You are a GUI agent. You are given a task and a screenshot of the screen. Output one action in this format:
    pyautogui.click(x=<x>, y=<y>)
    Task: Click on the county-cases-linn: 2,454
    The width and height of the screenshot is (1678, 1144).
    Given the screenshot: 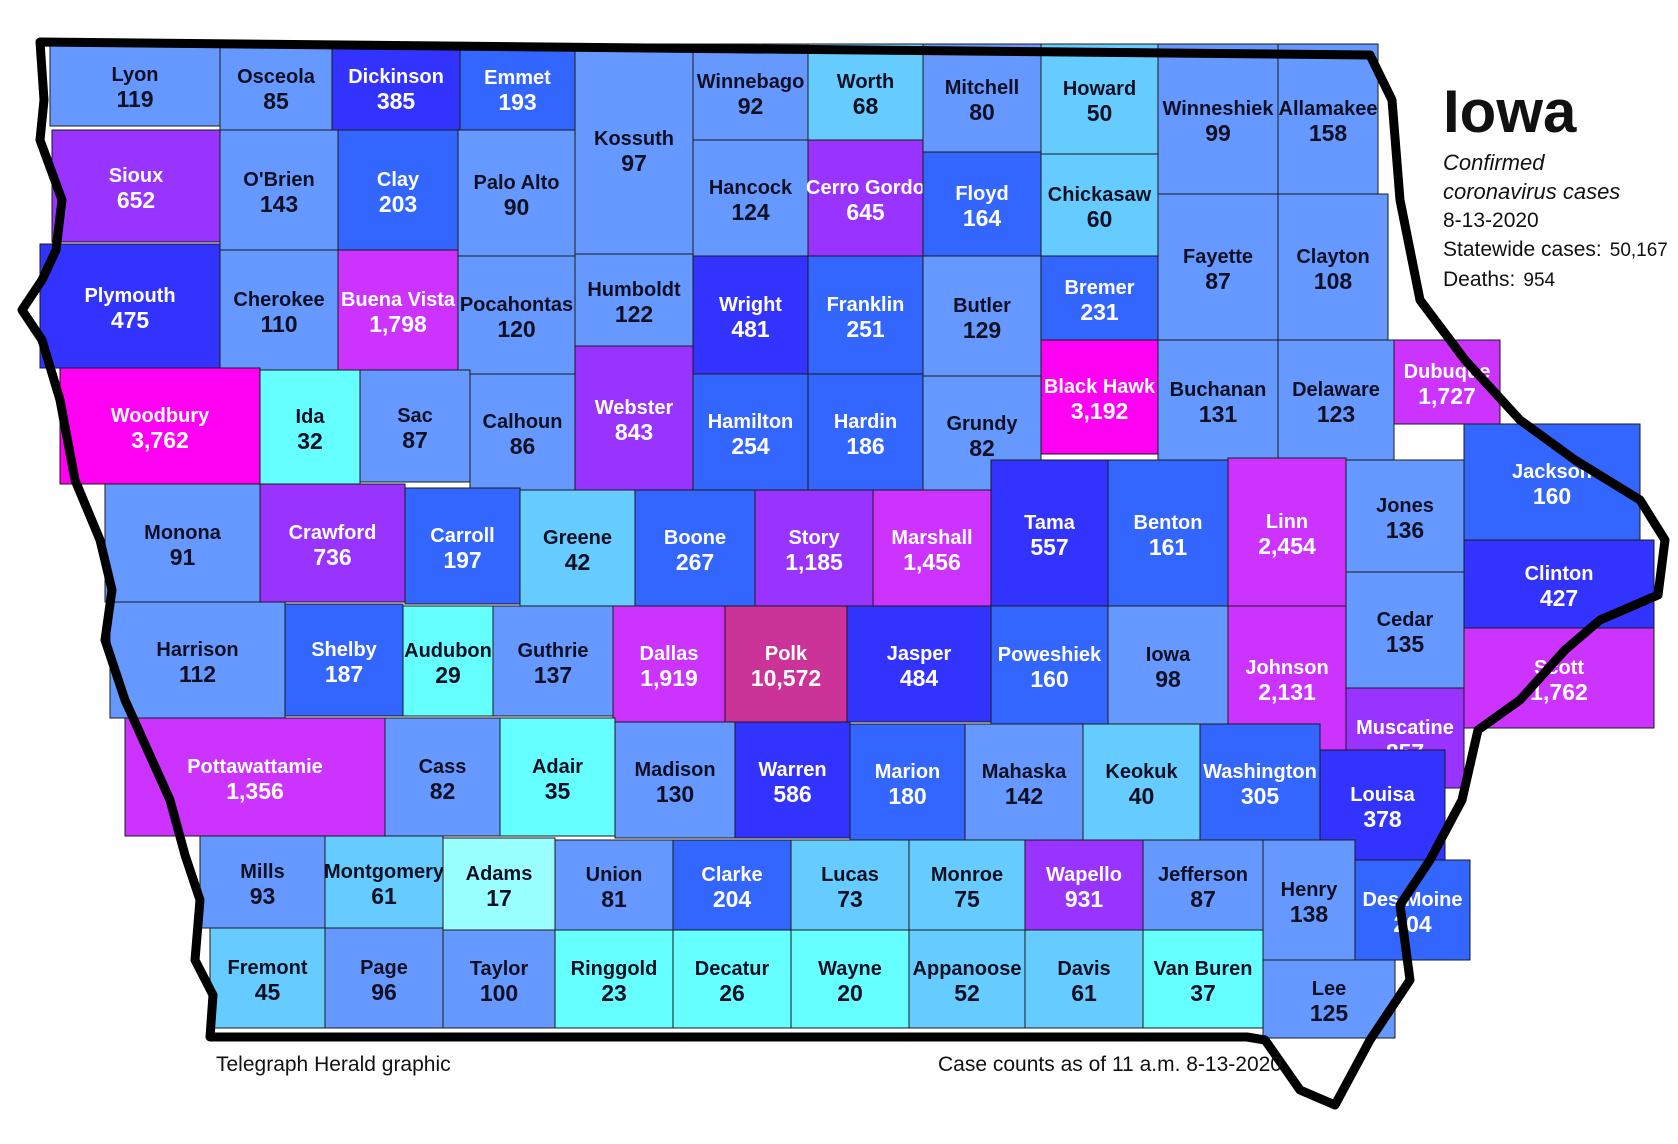 What is the action you would take?
    pyautogui.click(x=1287, y=546)
    